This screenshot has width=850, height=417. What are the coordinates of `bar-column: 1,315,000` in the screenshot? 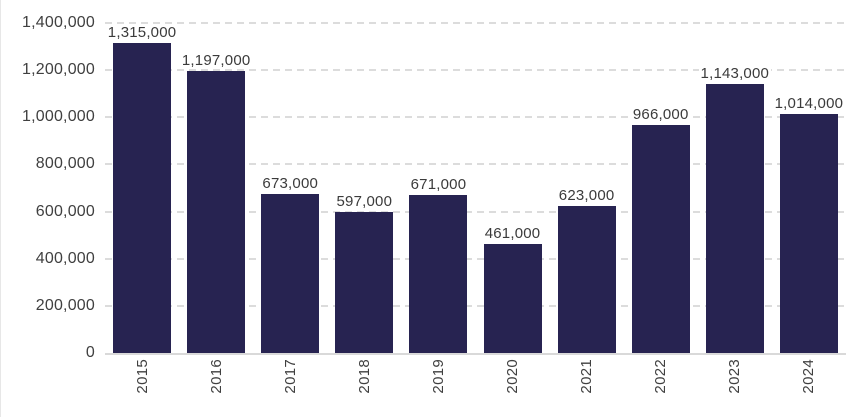 It's located at (142, 188).